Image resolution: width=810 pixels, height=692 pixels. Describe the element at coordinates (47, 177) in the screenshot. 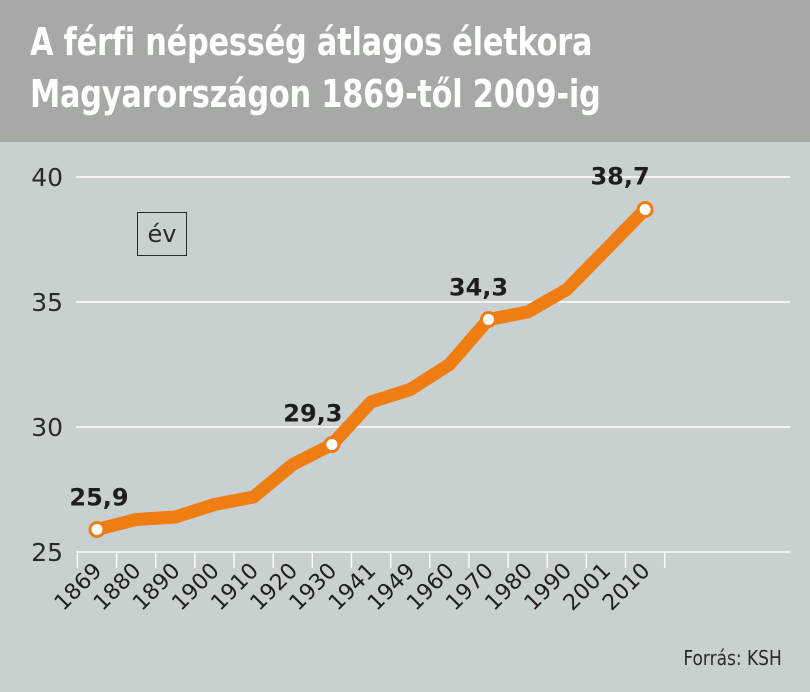

I see `y-tick-label: 40` at that location.